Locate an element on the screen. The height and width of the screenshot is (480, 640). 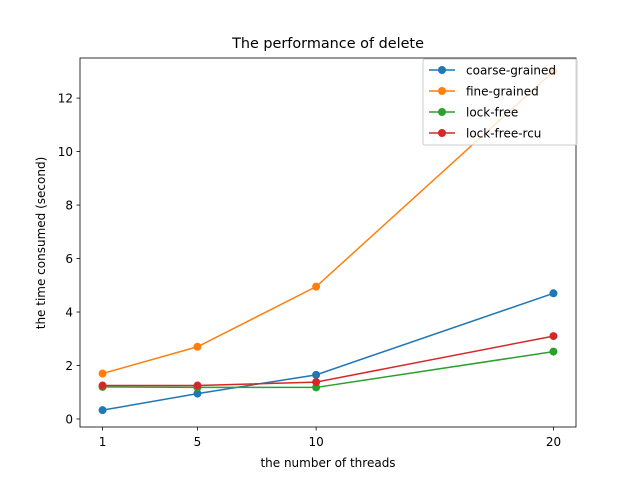
y-axis-label: the time consumed (second) is located at coordinates (41, 243).